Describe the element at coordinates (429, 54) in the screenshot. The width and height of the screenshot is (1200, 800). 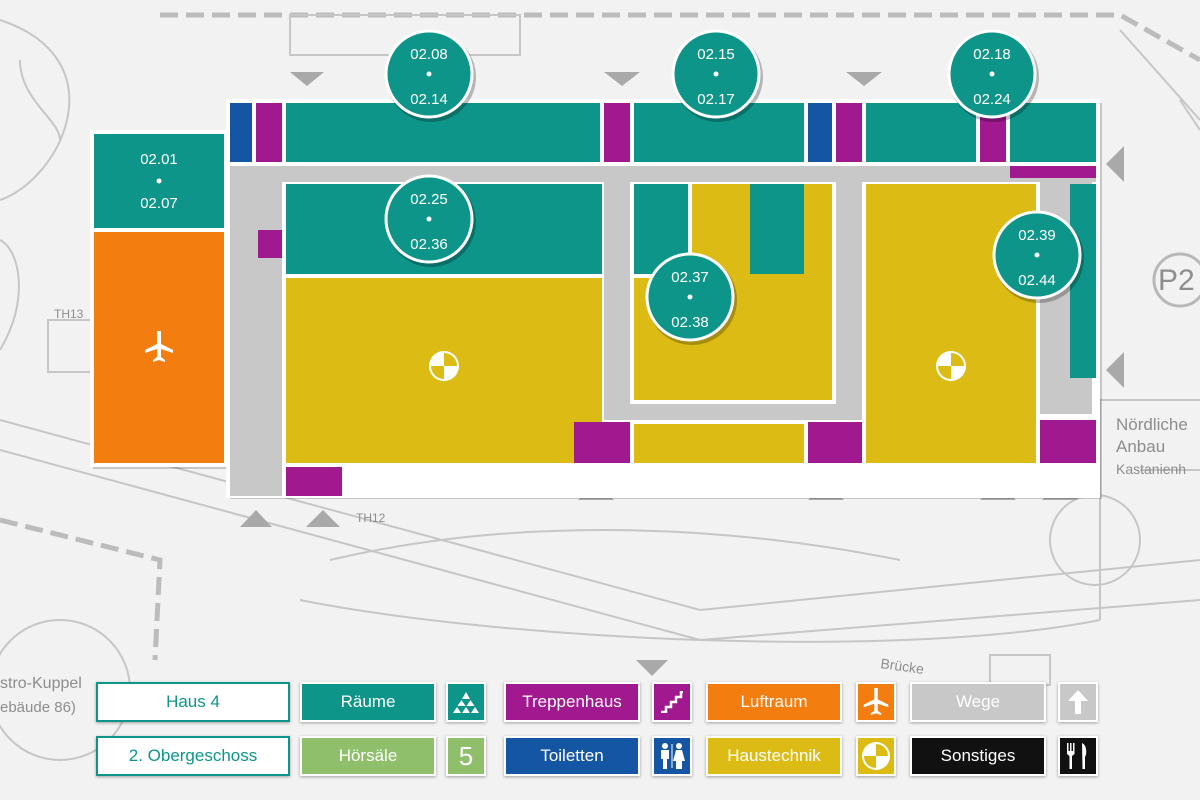
I see `svg-text: 02.08` at that location.